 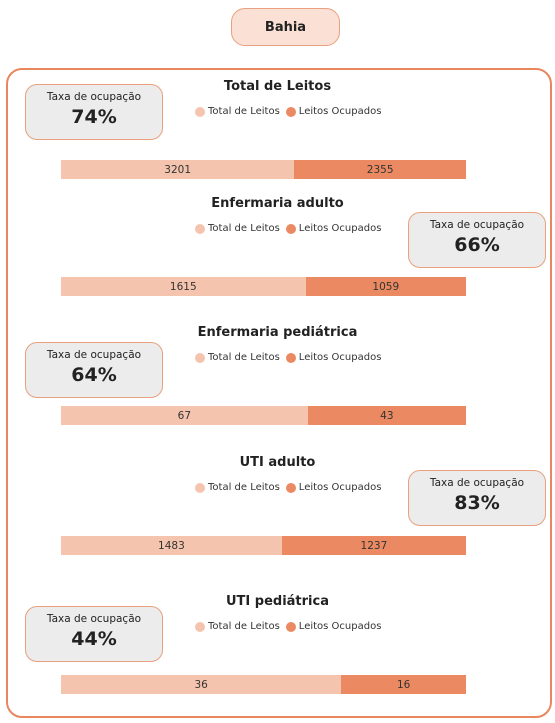 I want to click on bar-label: 43, so click(x=387, y=415).